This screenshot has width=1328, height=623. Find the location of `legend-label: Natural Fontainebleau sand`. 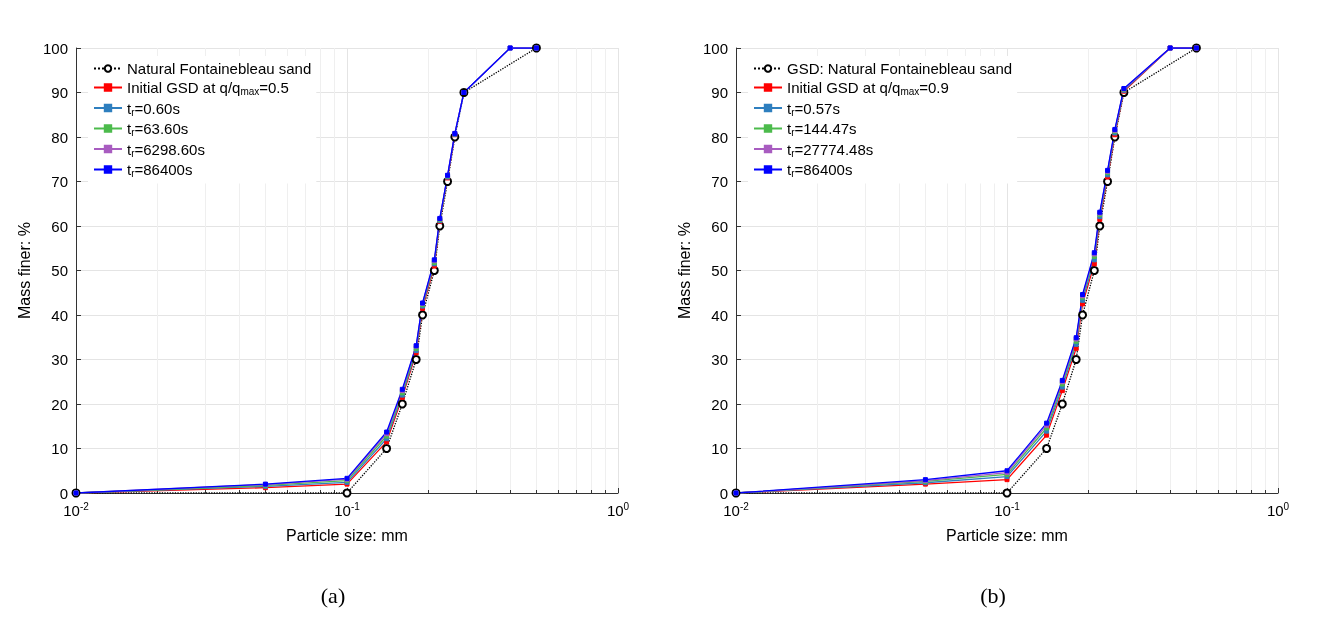

legend-label: Natural Fontainebleau sand is located at coordinates (219, 68).